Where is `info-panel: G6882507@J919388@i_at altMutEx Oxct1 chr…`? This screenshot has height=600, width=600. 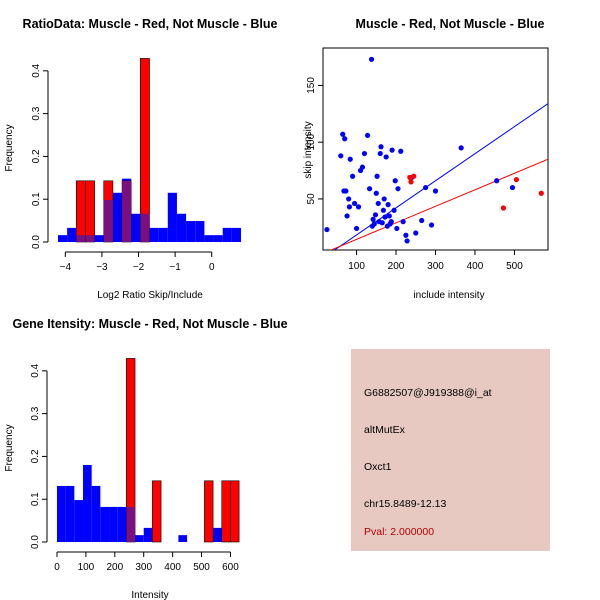
info-panel: G6882507@J919388@i_at altMutEx Oxct1 chr… is located at coordinates (450, 450).